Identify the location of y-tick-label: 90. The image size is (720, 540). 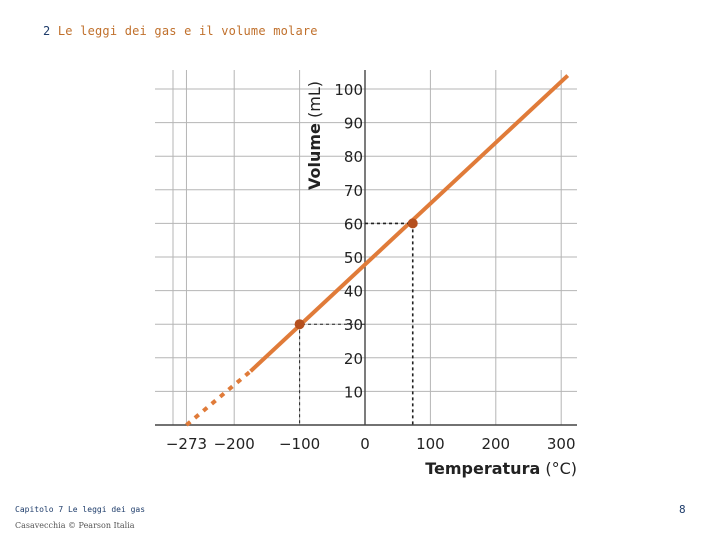
(353, 124).